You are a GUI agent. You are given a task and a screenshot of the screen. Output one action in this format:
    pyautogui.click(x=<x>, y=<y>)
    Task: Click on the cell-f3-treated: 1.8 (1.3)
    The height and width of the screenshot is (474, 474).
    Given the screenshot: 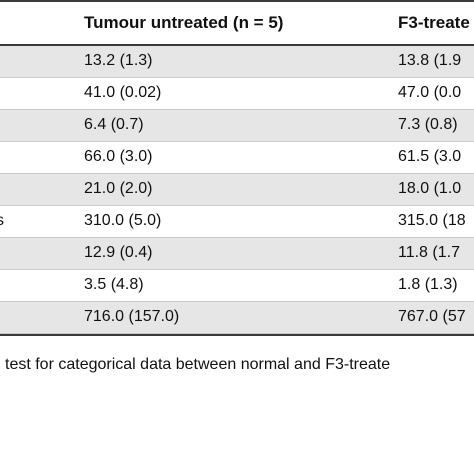 What is the action you would take?
    pyautogui.click(x=428, y=284)
    